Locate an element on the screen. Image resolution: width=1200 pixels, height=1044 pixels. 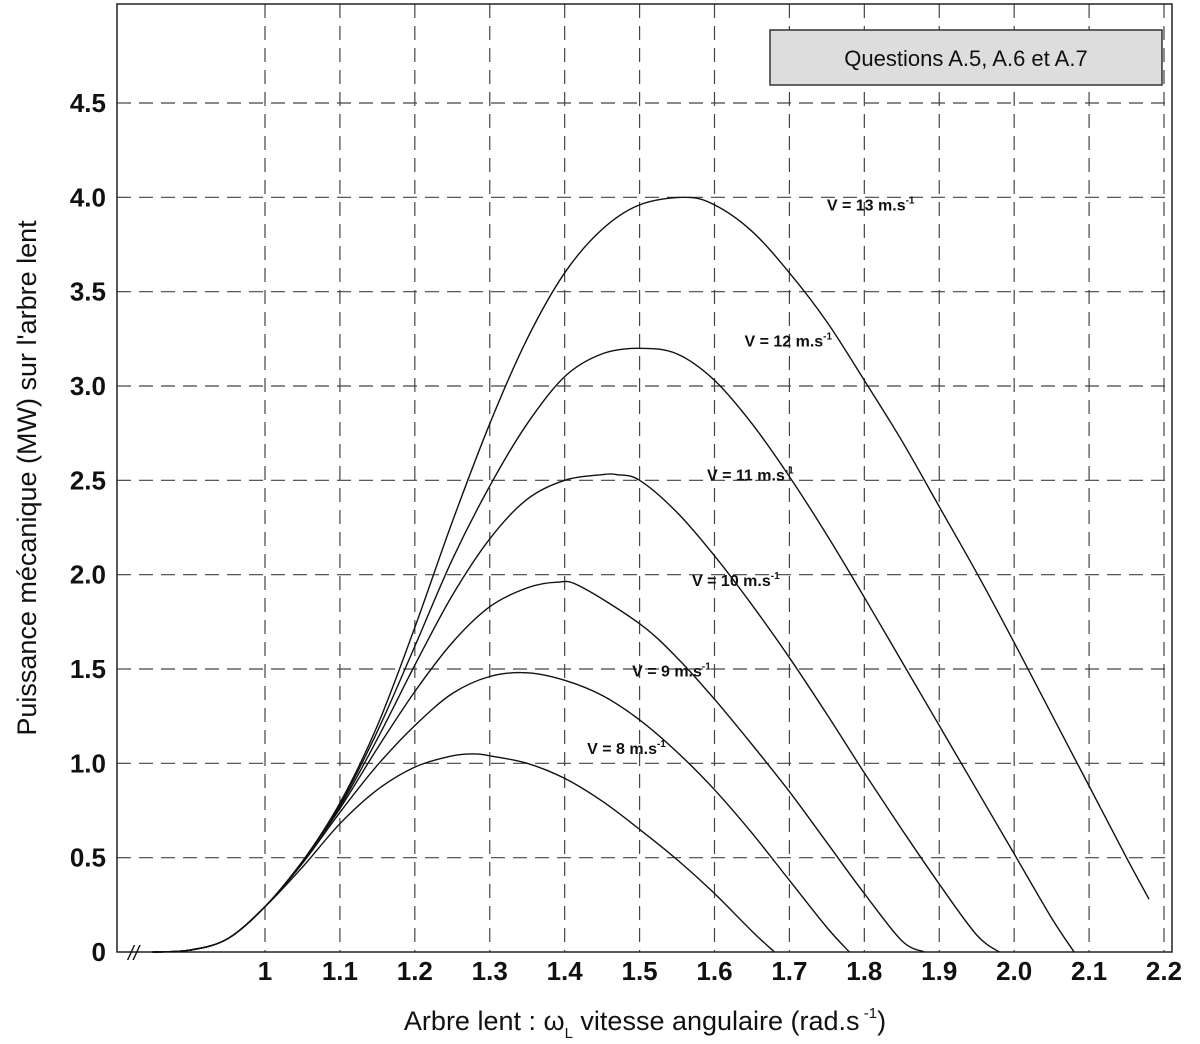
x-tick-label: 1.1 is located at coordinates (340, 971).